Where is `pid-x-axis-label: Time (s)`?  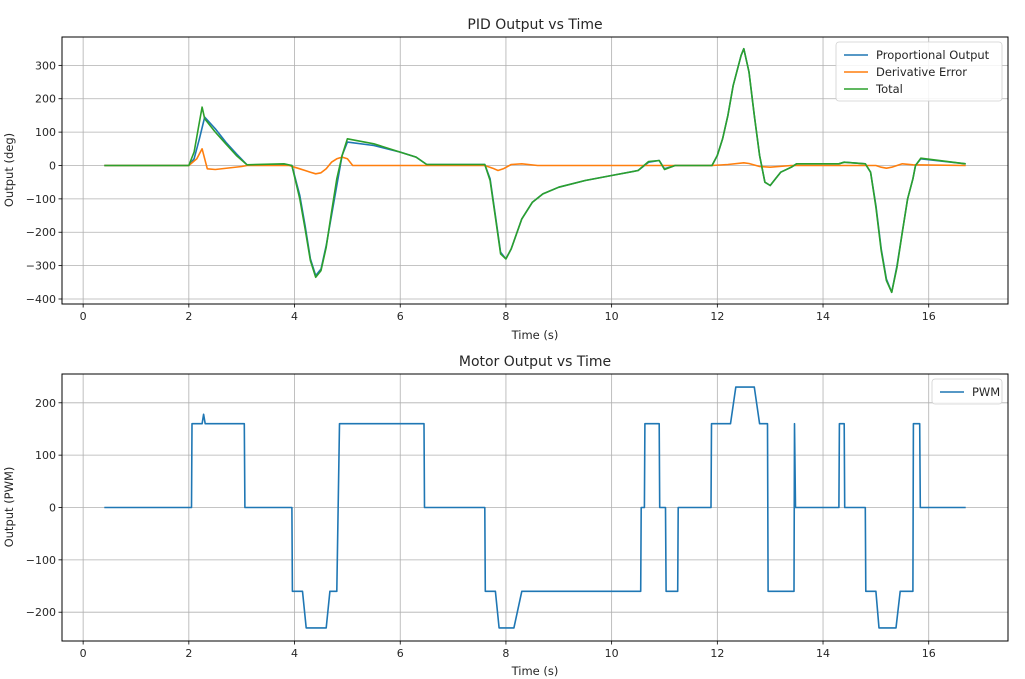
pid-x-axis-label: Time (s) is located at coordinates (535, 335).